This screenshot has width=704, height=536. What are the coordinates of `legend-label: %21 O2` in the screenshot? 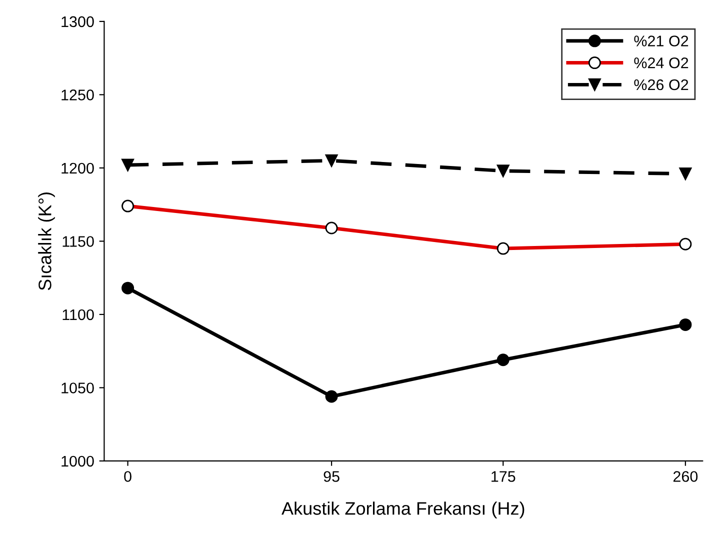 It's located at (661, 41).